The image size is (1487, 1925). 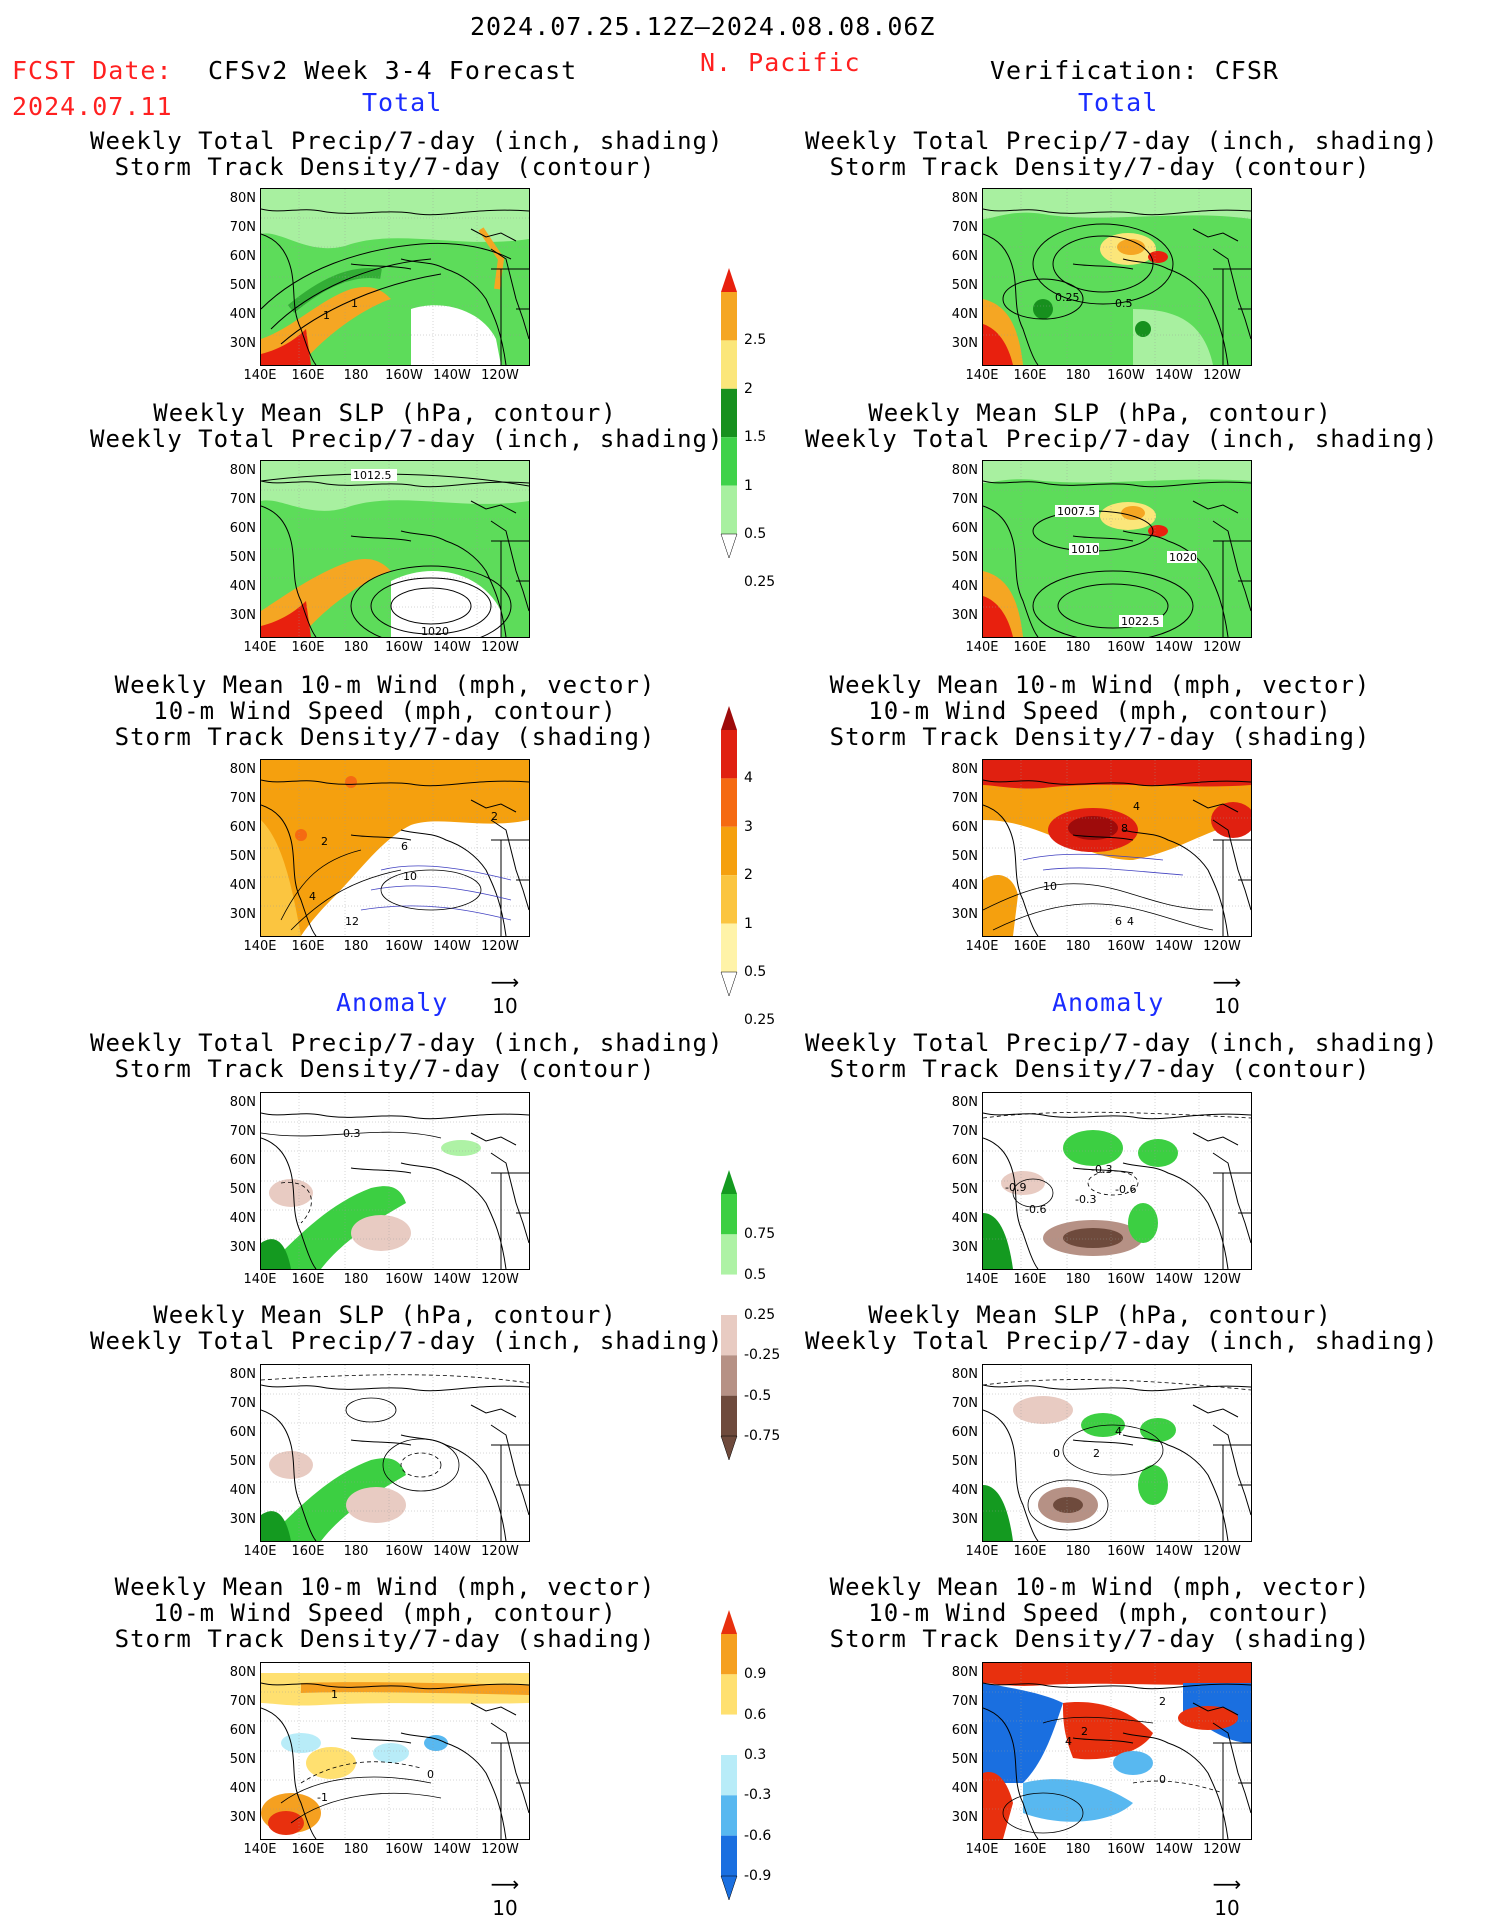 I want to click on ob-wind-vector-ref: ⟶ 10, so click(x=1227, y=994).